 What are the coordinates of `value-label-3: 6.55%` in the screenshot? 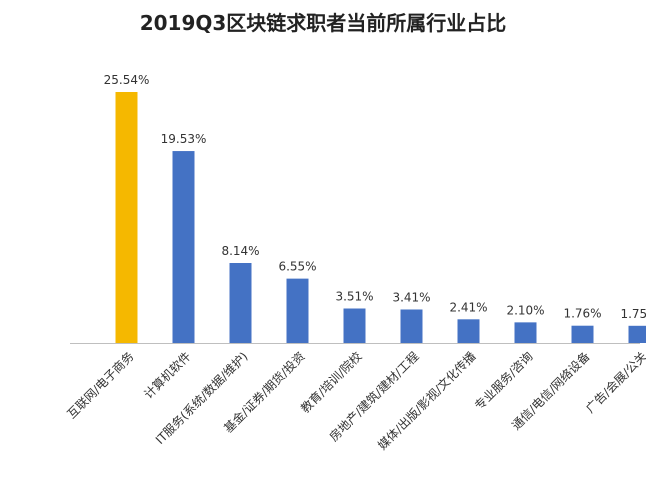 It's located at (297, 267).